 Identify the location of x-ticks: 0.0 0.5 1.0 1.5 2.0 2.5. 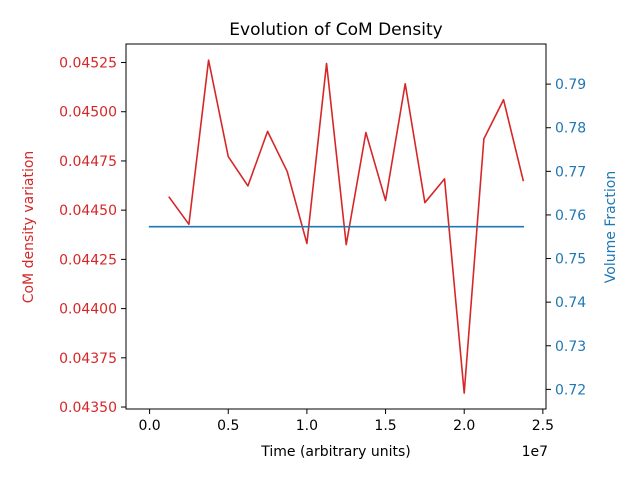
(346, 421).